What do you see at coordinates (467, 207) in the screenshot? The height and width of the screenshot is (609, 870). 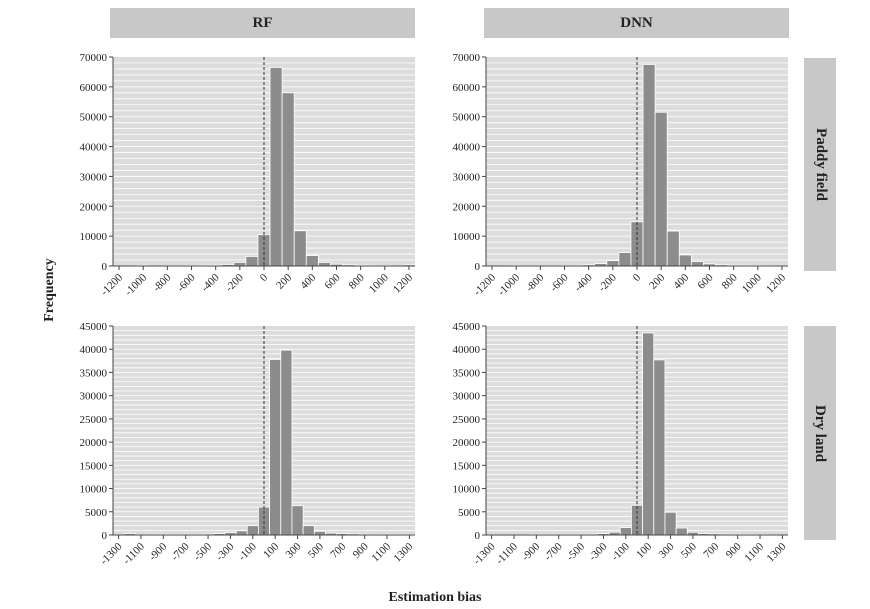 I see `panel-1-ytick-label-2: 20000` at bounding box center [467, 207].